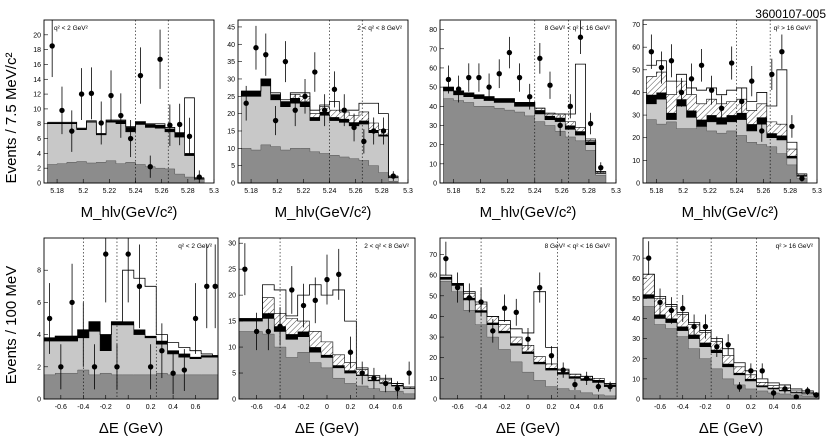 This screenshot has height=446, width=830. What do you see at coordinates (231, 114) in the screenshot?
I see `mbc-q2-bin2-ytick-label: 20` at bounding box center [231, 114].